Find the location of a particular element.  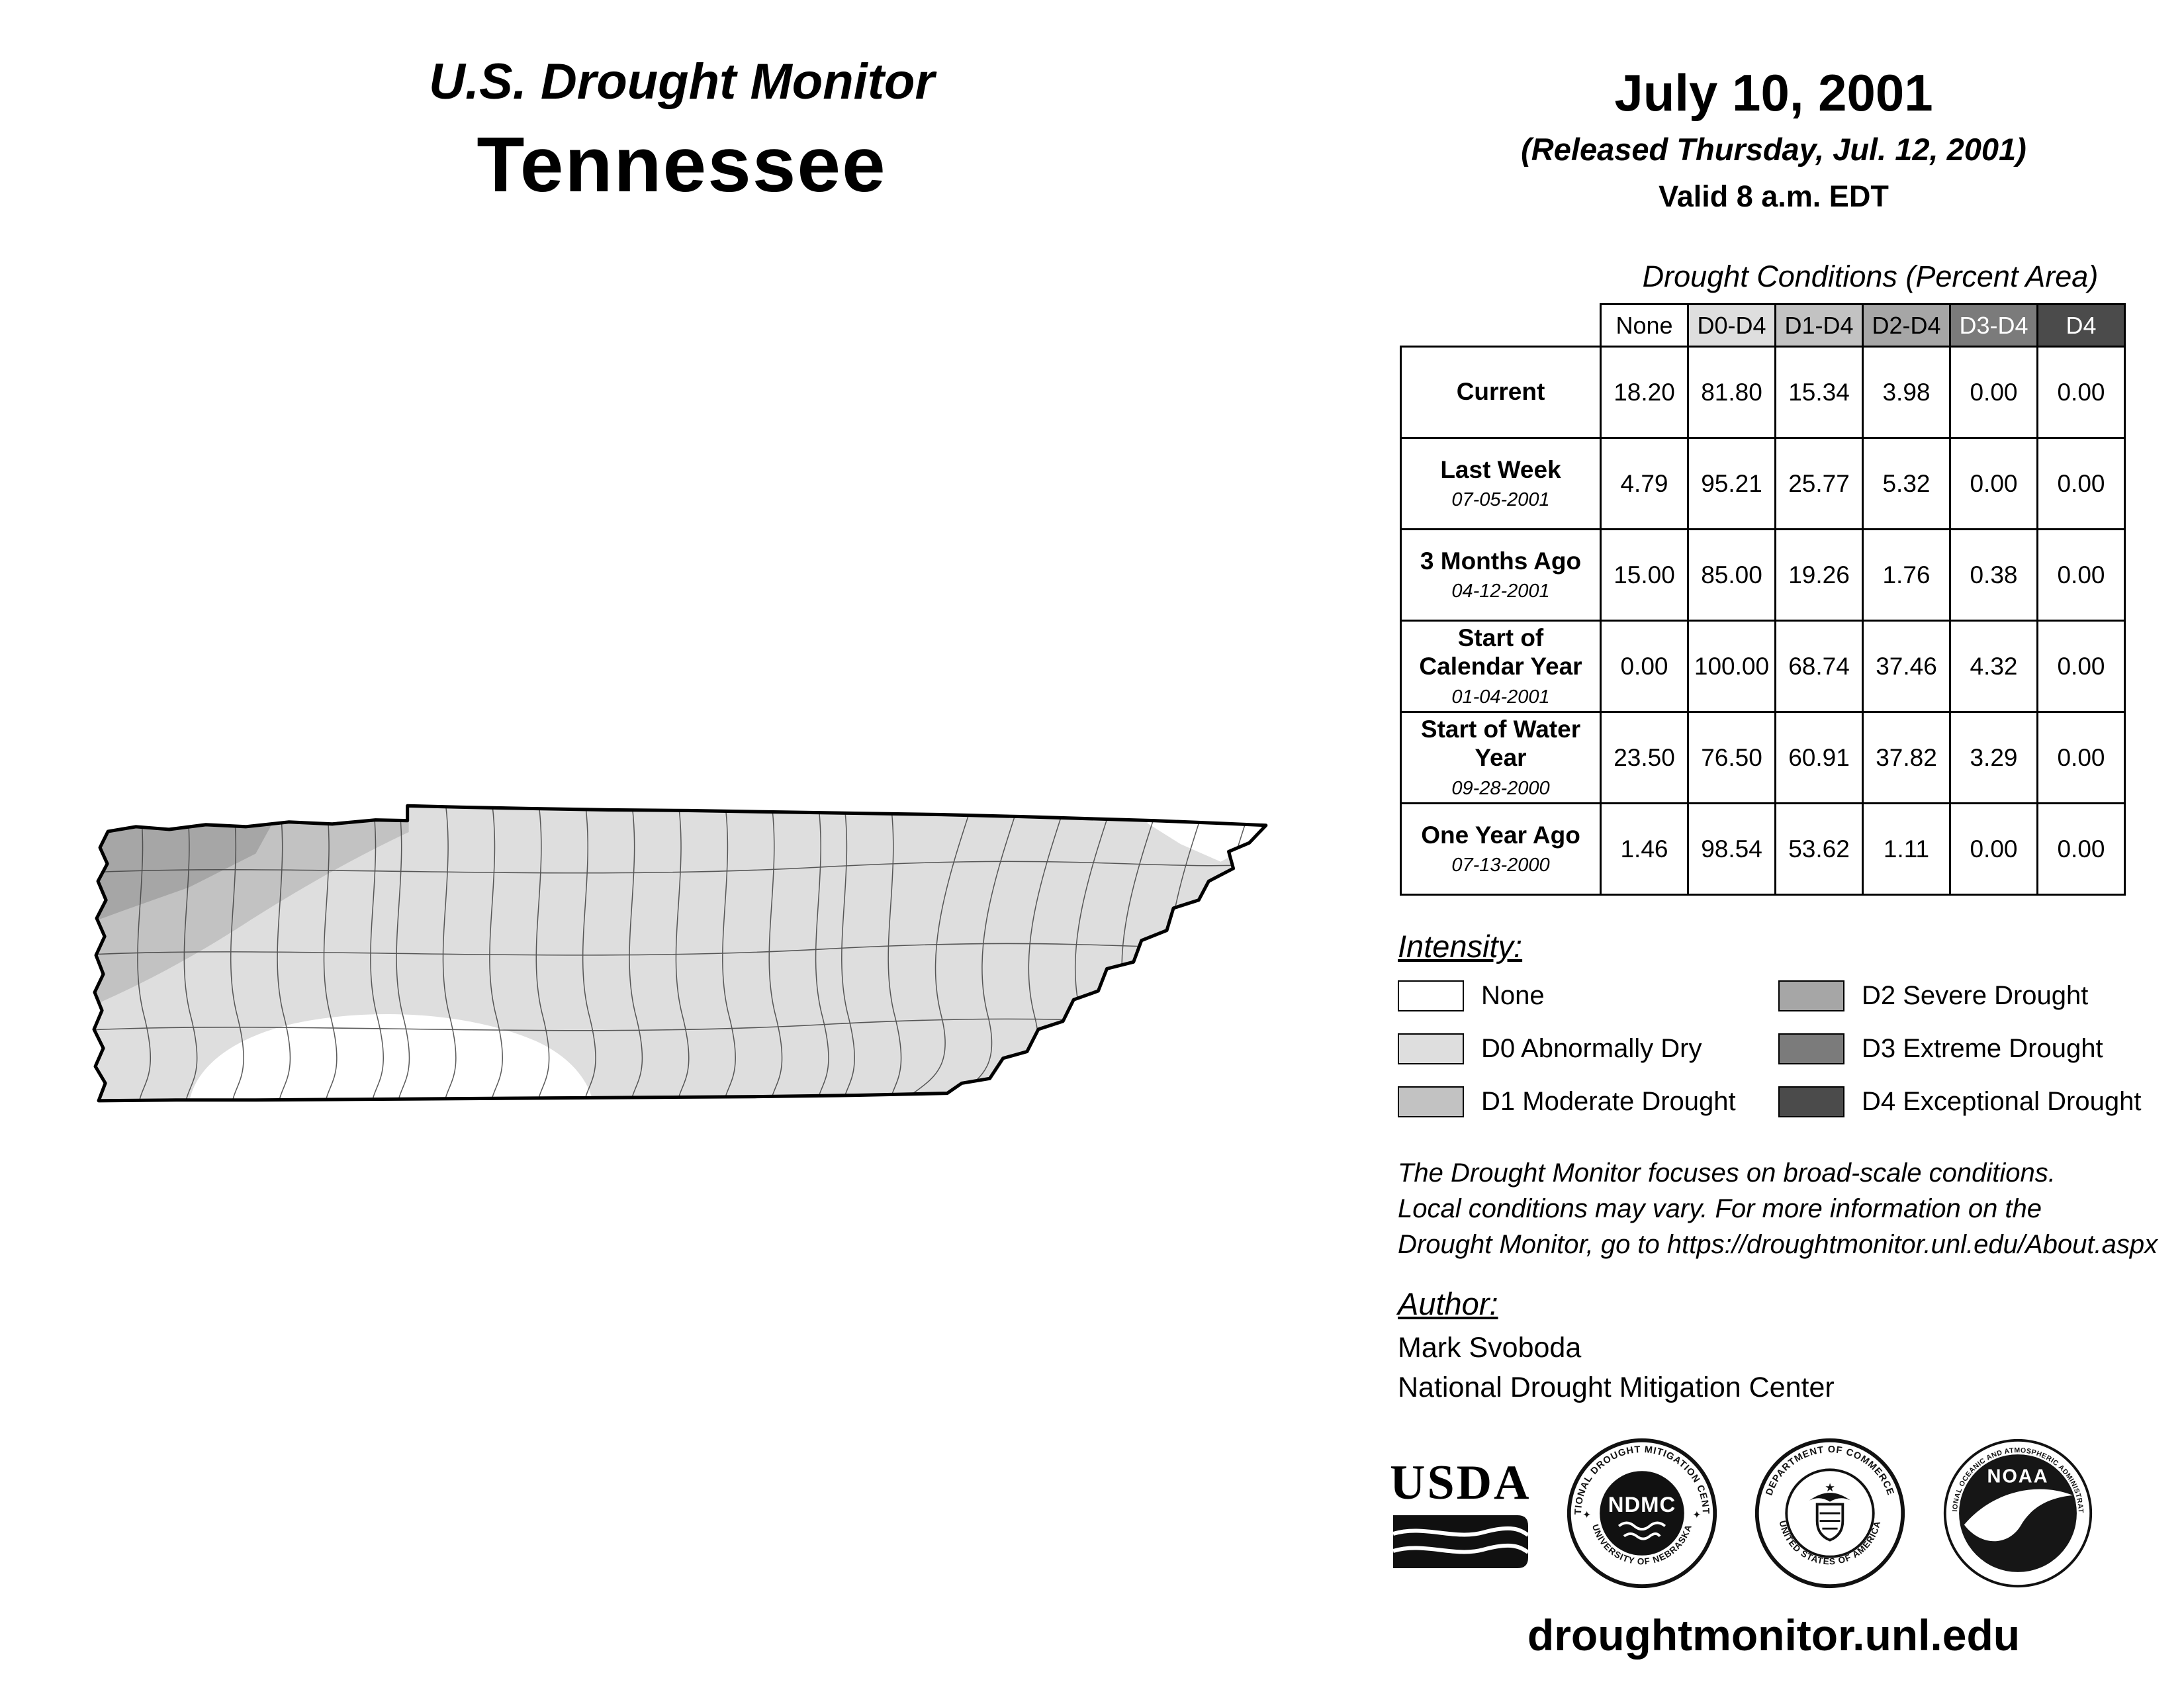

row-date: 07-05-2001 is located at coordinates (1501, 500).